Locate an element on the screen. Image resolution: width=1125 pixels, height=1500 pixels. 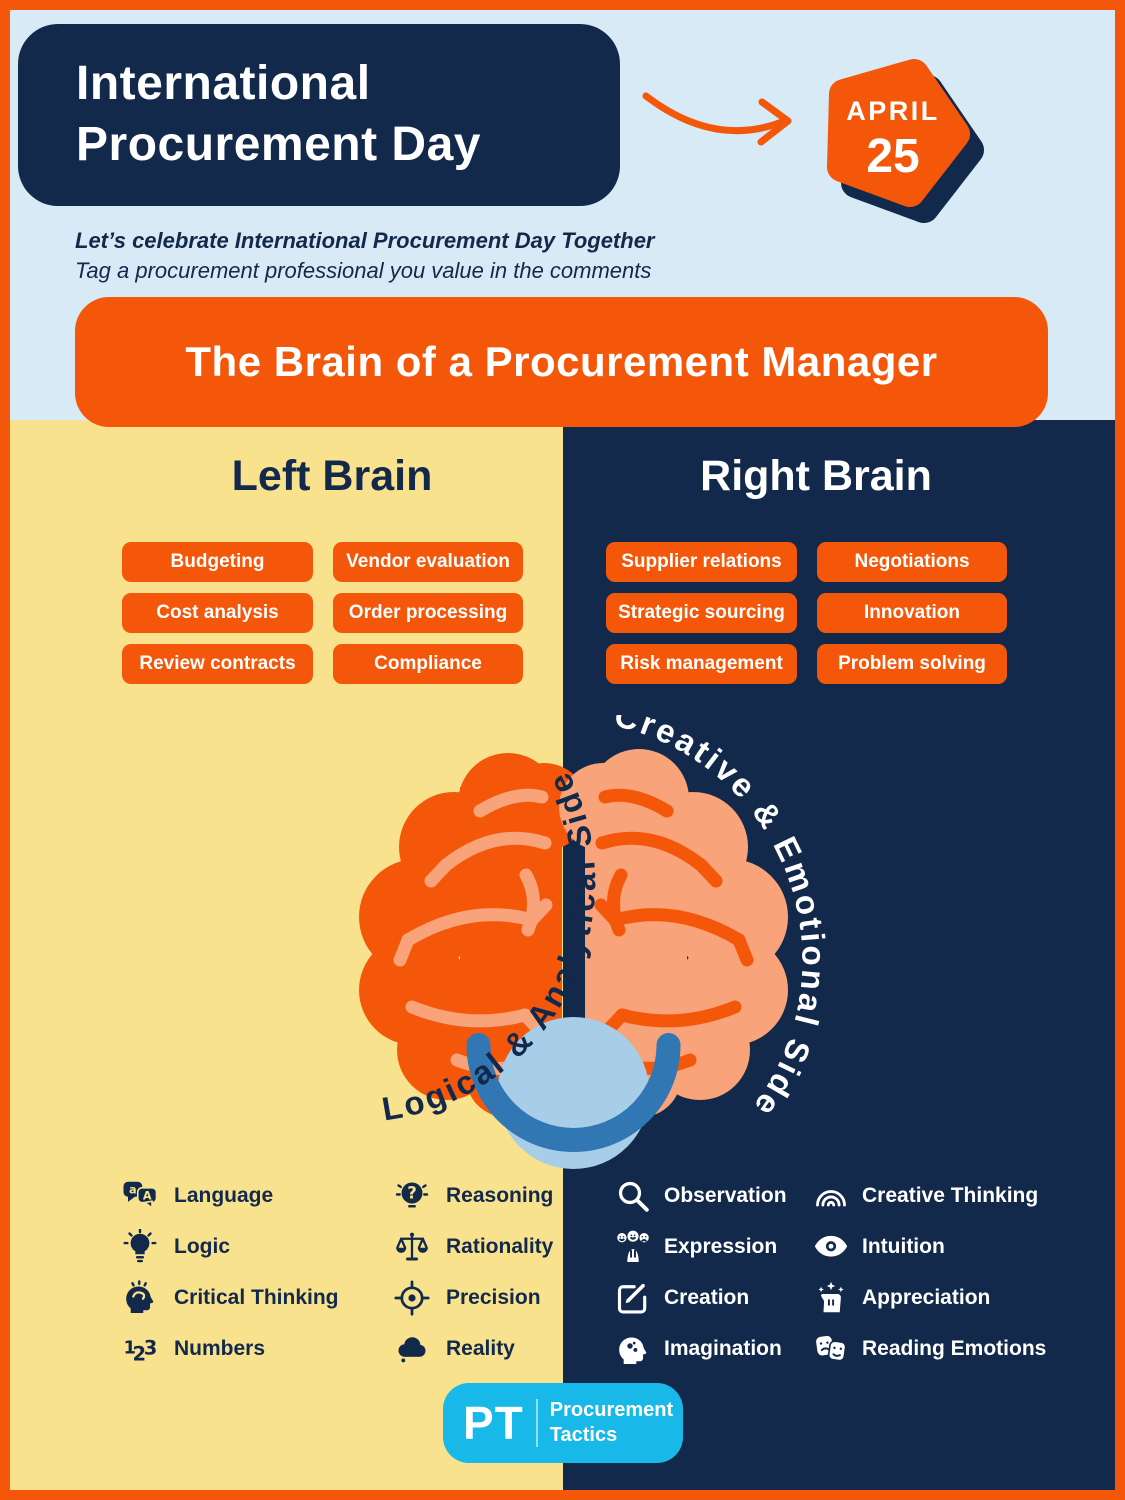
pill: Problem solving is located at coordinates (912, 664).